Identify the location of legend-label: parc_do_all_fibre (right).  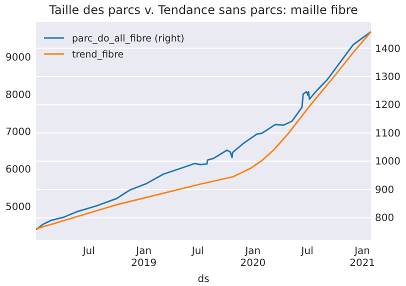
(128, 38).